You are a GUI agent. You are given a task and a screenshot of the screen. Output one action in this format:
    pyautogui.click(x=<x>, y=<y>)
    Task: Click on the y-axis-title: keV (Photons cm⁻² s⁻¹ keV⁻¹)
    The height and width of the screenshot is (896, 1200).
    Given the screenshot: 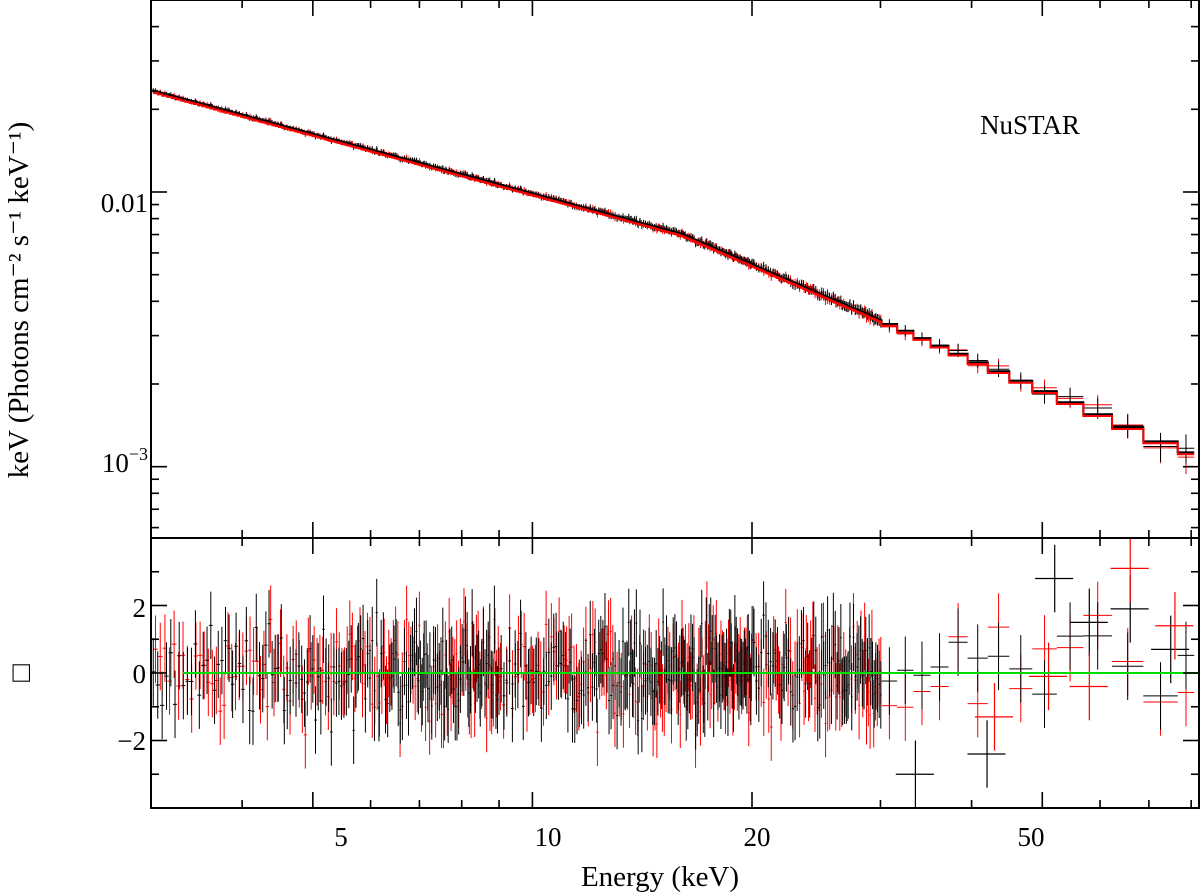 What is the action you would take?
    pyautogui.click(x=19, y=300)
    